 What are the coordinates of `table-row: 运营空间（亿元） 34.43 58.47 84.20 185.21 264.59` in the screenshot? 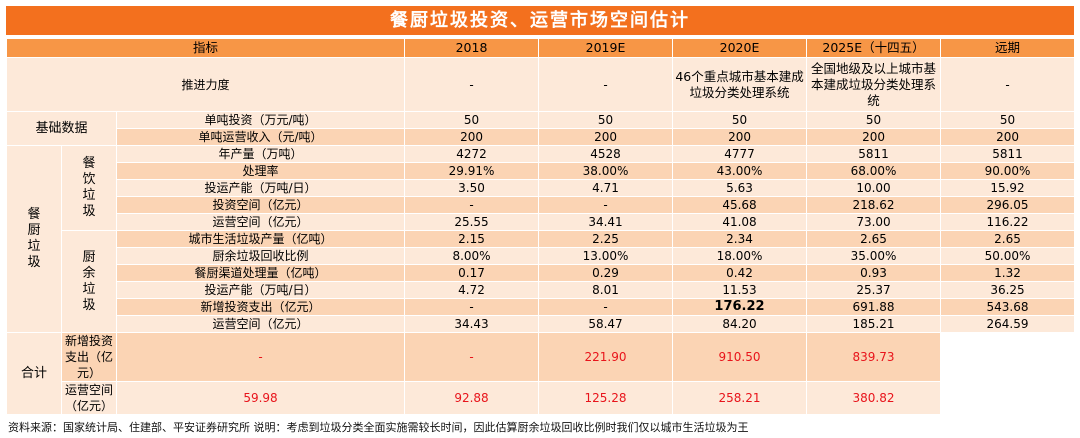 It's located at (541, 324).